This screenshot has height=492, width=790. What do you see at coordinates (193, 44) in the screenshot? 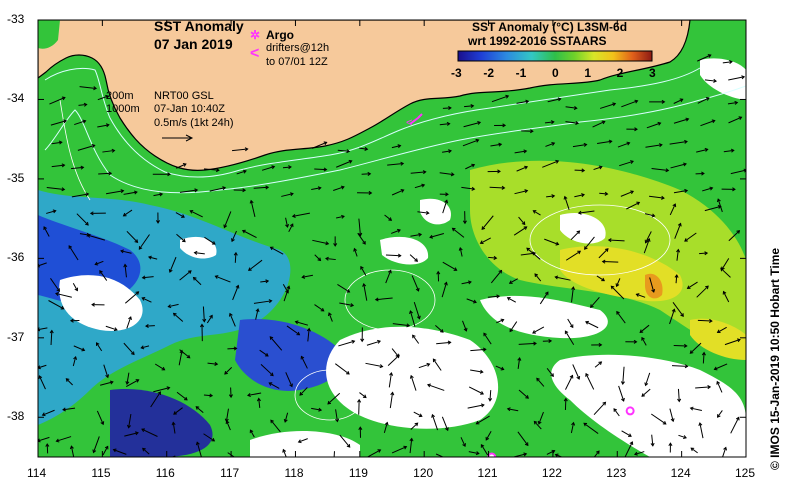
I see `map-title-line2: 07 Jan 2019` at bounding box center [193, 44].